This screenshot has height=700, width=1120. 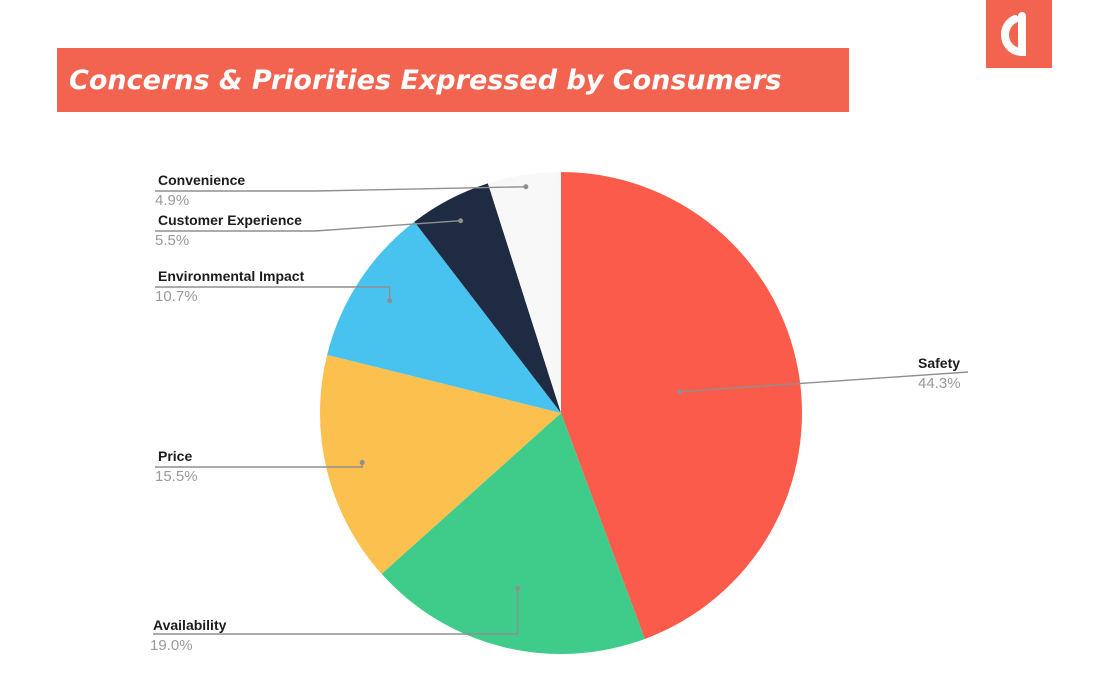 What do you see at coordinates (172, 240) in the screenshot?
I see `slice-value-label: 5.5%` at bounding box center [172, 240].